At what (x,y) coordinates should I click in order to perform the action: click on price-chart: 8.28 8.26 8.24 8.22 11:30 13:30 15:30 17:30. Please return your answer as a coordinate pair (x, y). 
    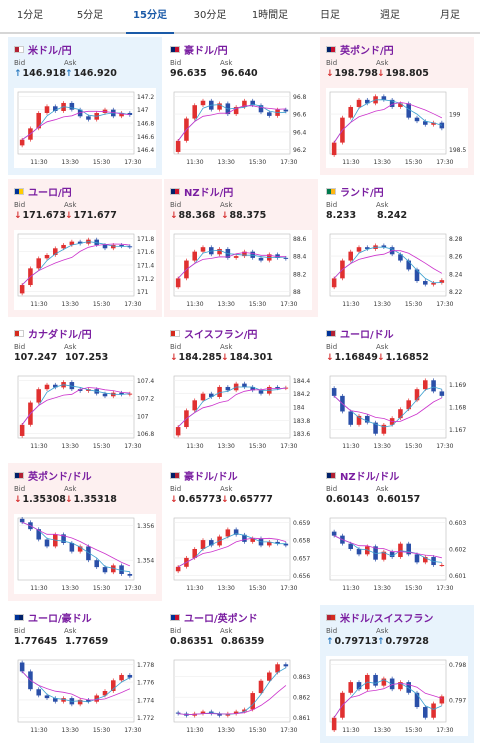
    Looking at the image, I should click on (397, 270).